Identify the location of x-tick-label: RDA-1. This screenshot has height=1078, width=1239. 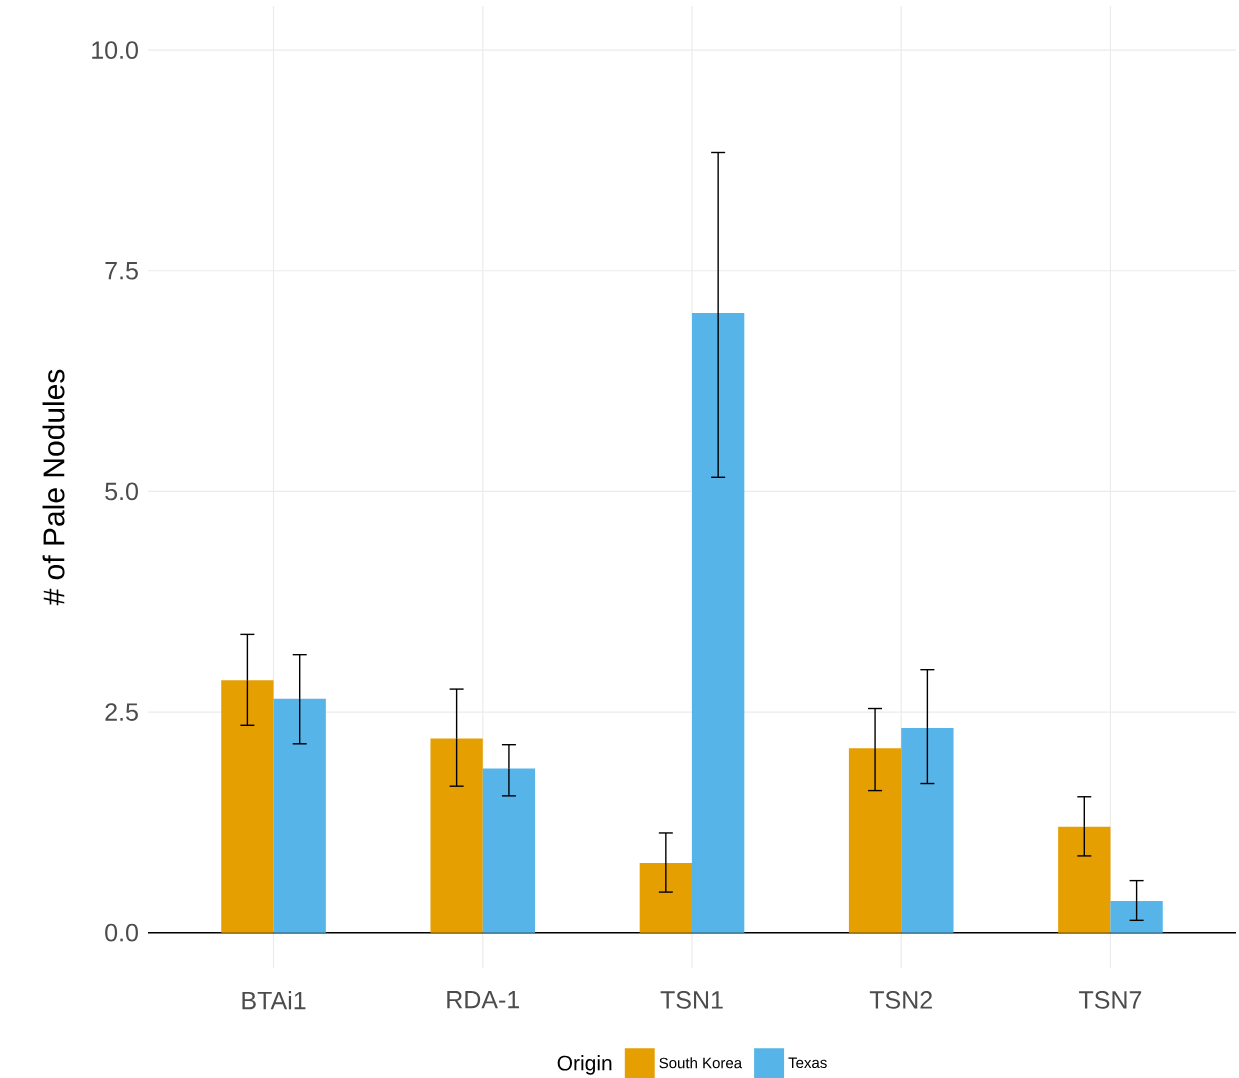
(483, 1000).